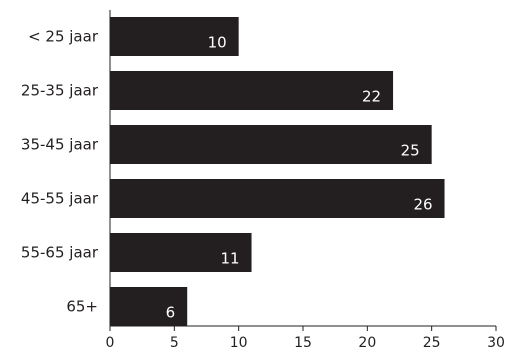 The height and width of the screenshot is (353, 507). What do you see at coordinates (63, 37) in the screenshot?
I see `category-label-0: < 25 jaar` at bounding box center [63, 37].